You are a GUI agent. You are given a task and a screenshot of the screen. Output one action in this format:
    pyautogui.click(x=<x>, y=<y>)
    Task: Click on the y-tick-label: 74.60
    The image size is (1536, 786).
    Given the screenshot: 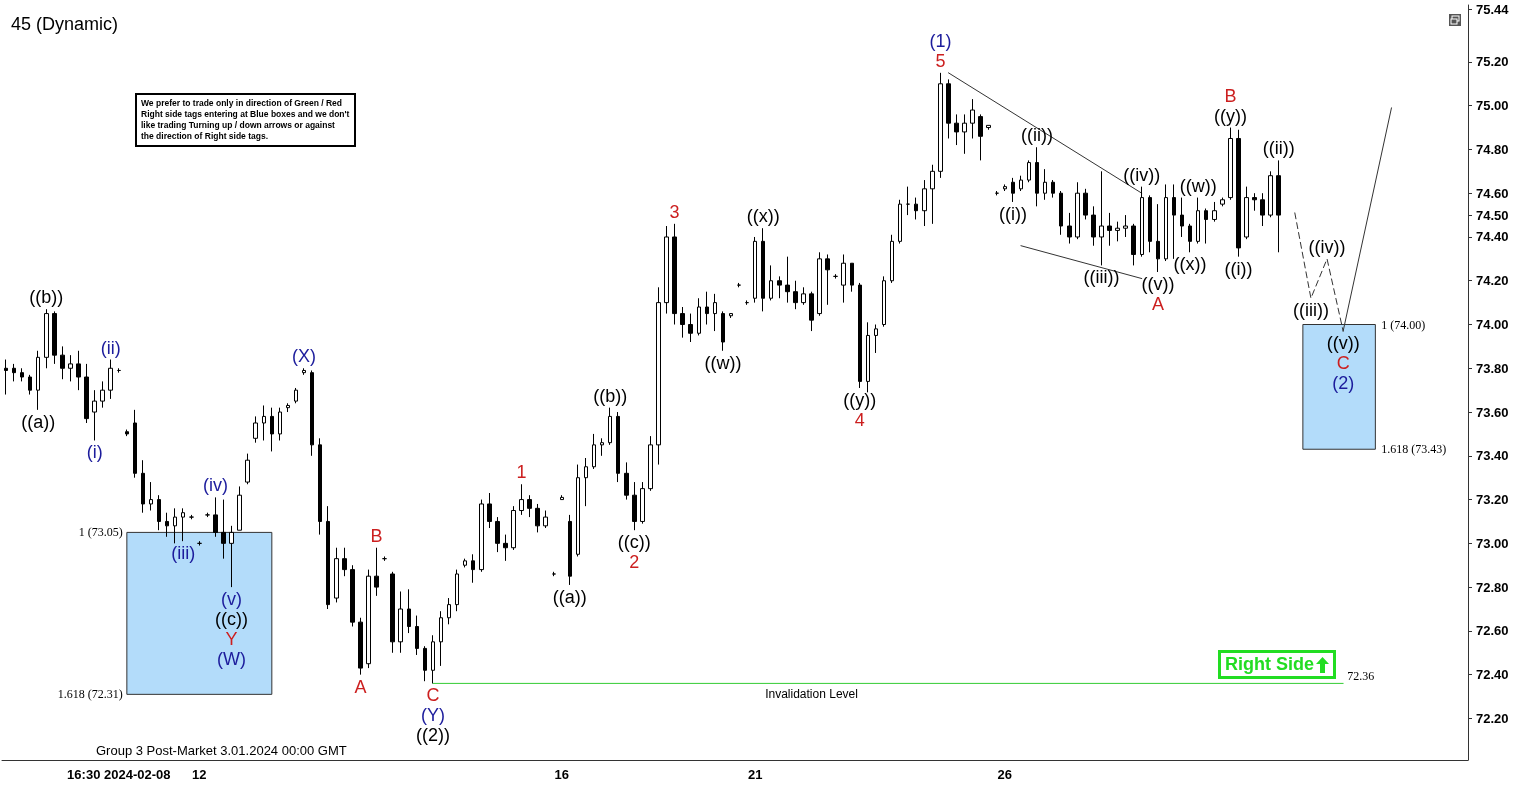 What is the action you would take?
    pyautogui.click(x=1492, y=193)
    